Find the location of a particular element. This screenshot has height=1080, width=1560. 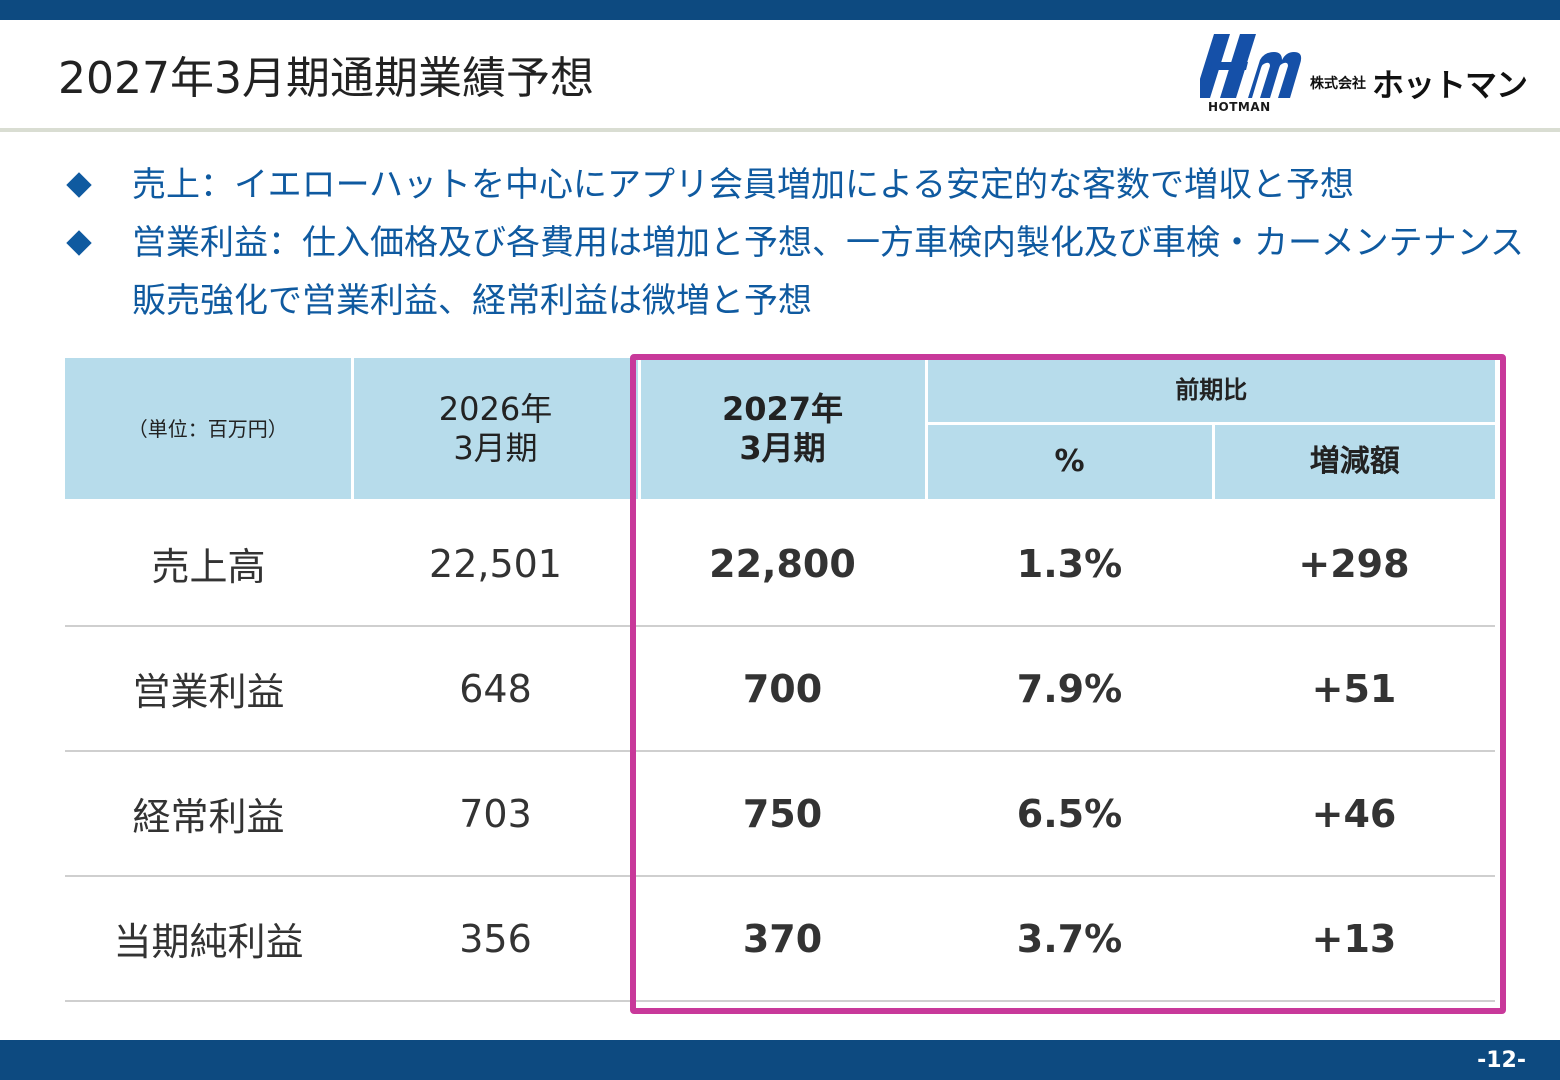

prev-value: 22,501 is located at coordinates (495, 563).